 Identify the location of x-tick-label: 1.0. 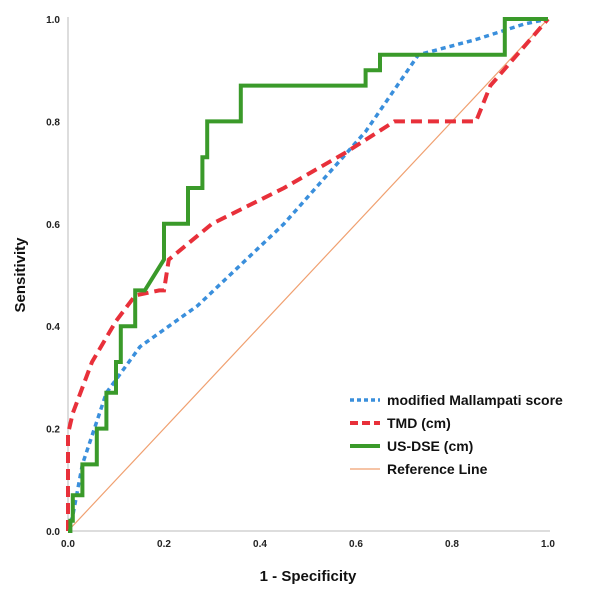
(548, 544).